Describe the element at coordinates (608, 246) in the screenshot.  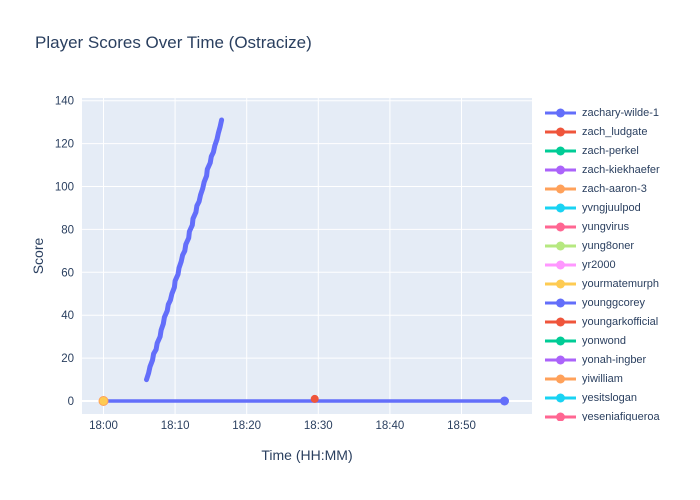
I see `legend-label: yung8oner` at that location.